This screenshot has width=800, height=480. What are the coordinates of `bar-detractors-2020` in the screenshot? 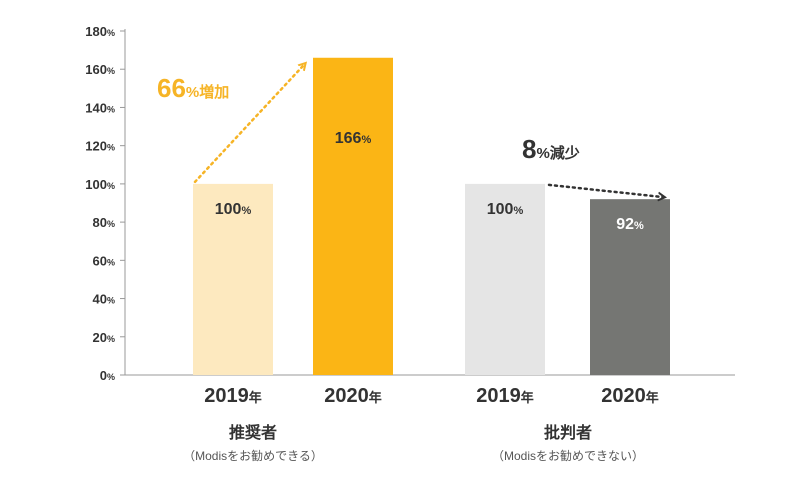 It's located at (630, 287).